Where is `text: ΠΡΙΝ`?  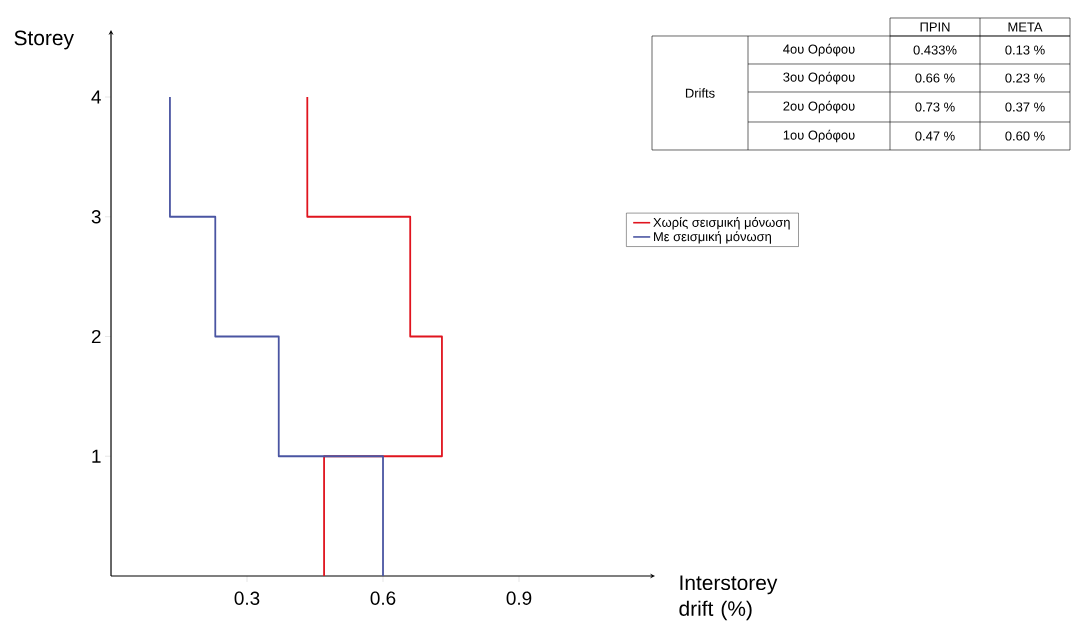
text: ΠΡΙΝ is located at coordinates (935, 27).